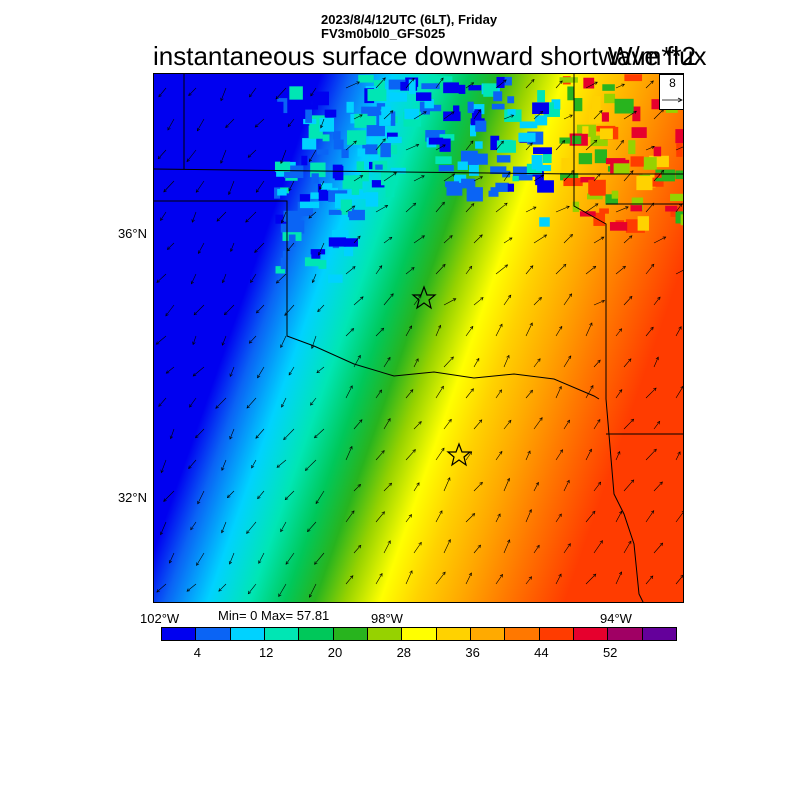  I want to click on colorbar-tick-label: 44, so click(541, 652).